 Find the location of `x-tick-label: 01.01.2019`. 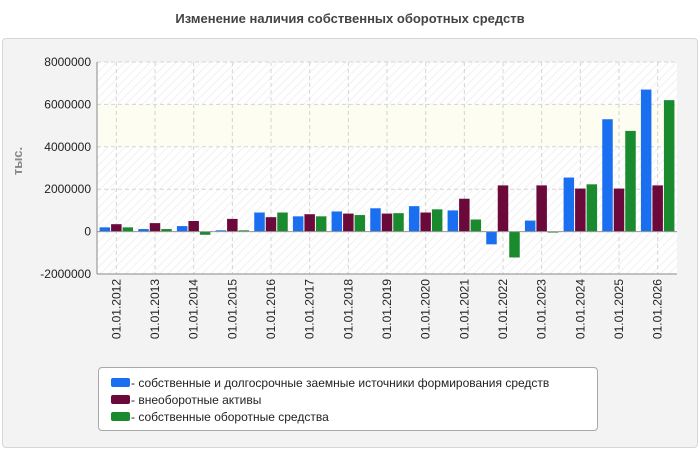

x-tick-label: 01.01.2019 is located at coordinates (387, 309).